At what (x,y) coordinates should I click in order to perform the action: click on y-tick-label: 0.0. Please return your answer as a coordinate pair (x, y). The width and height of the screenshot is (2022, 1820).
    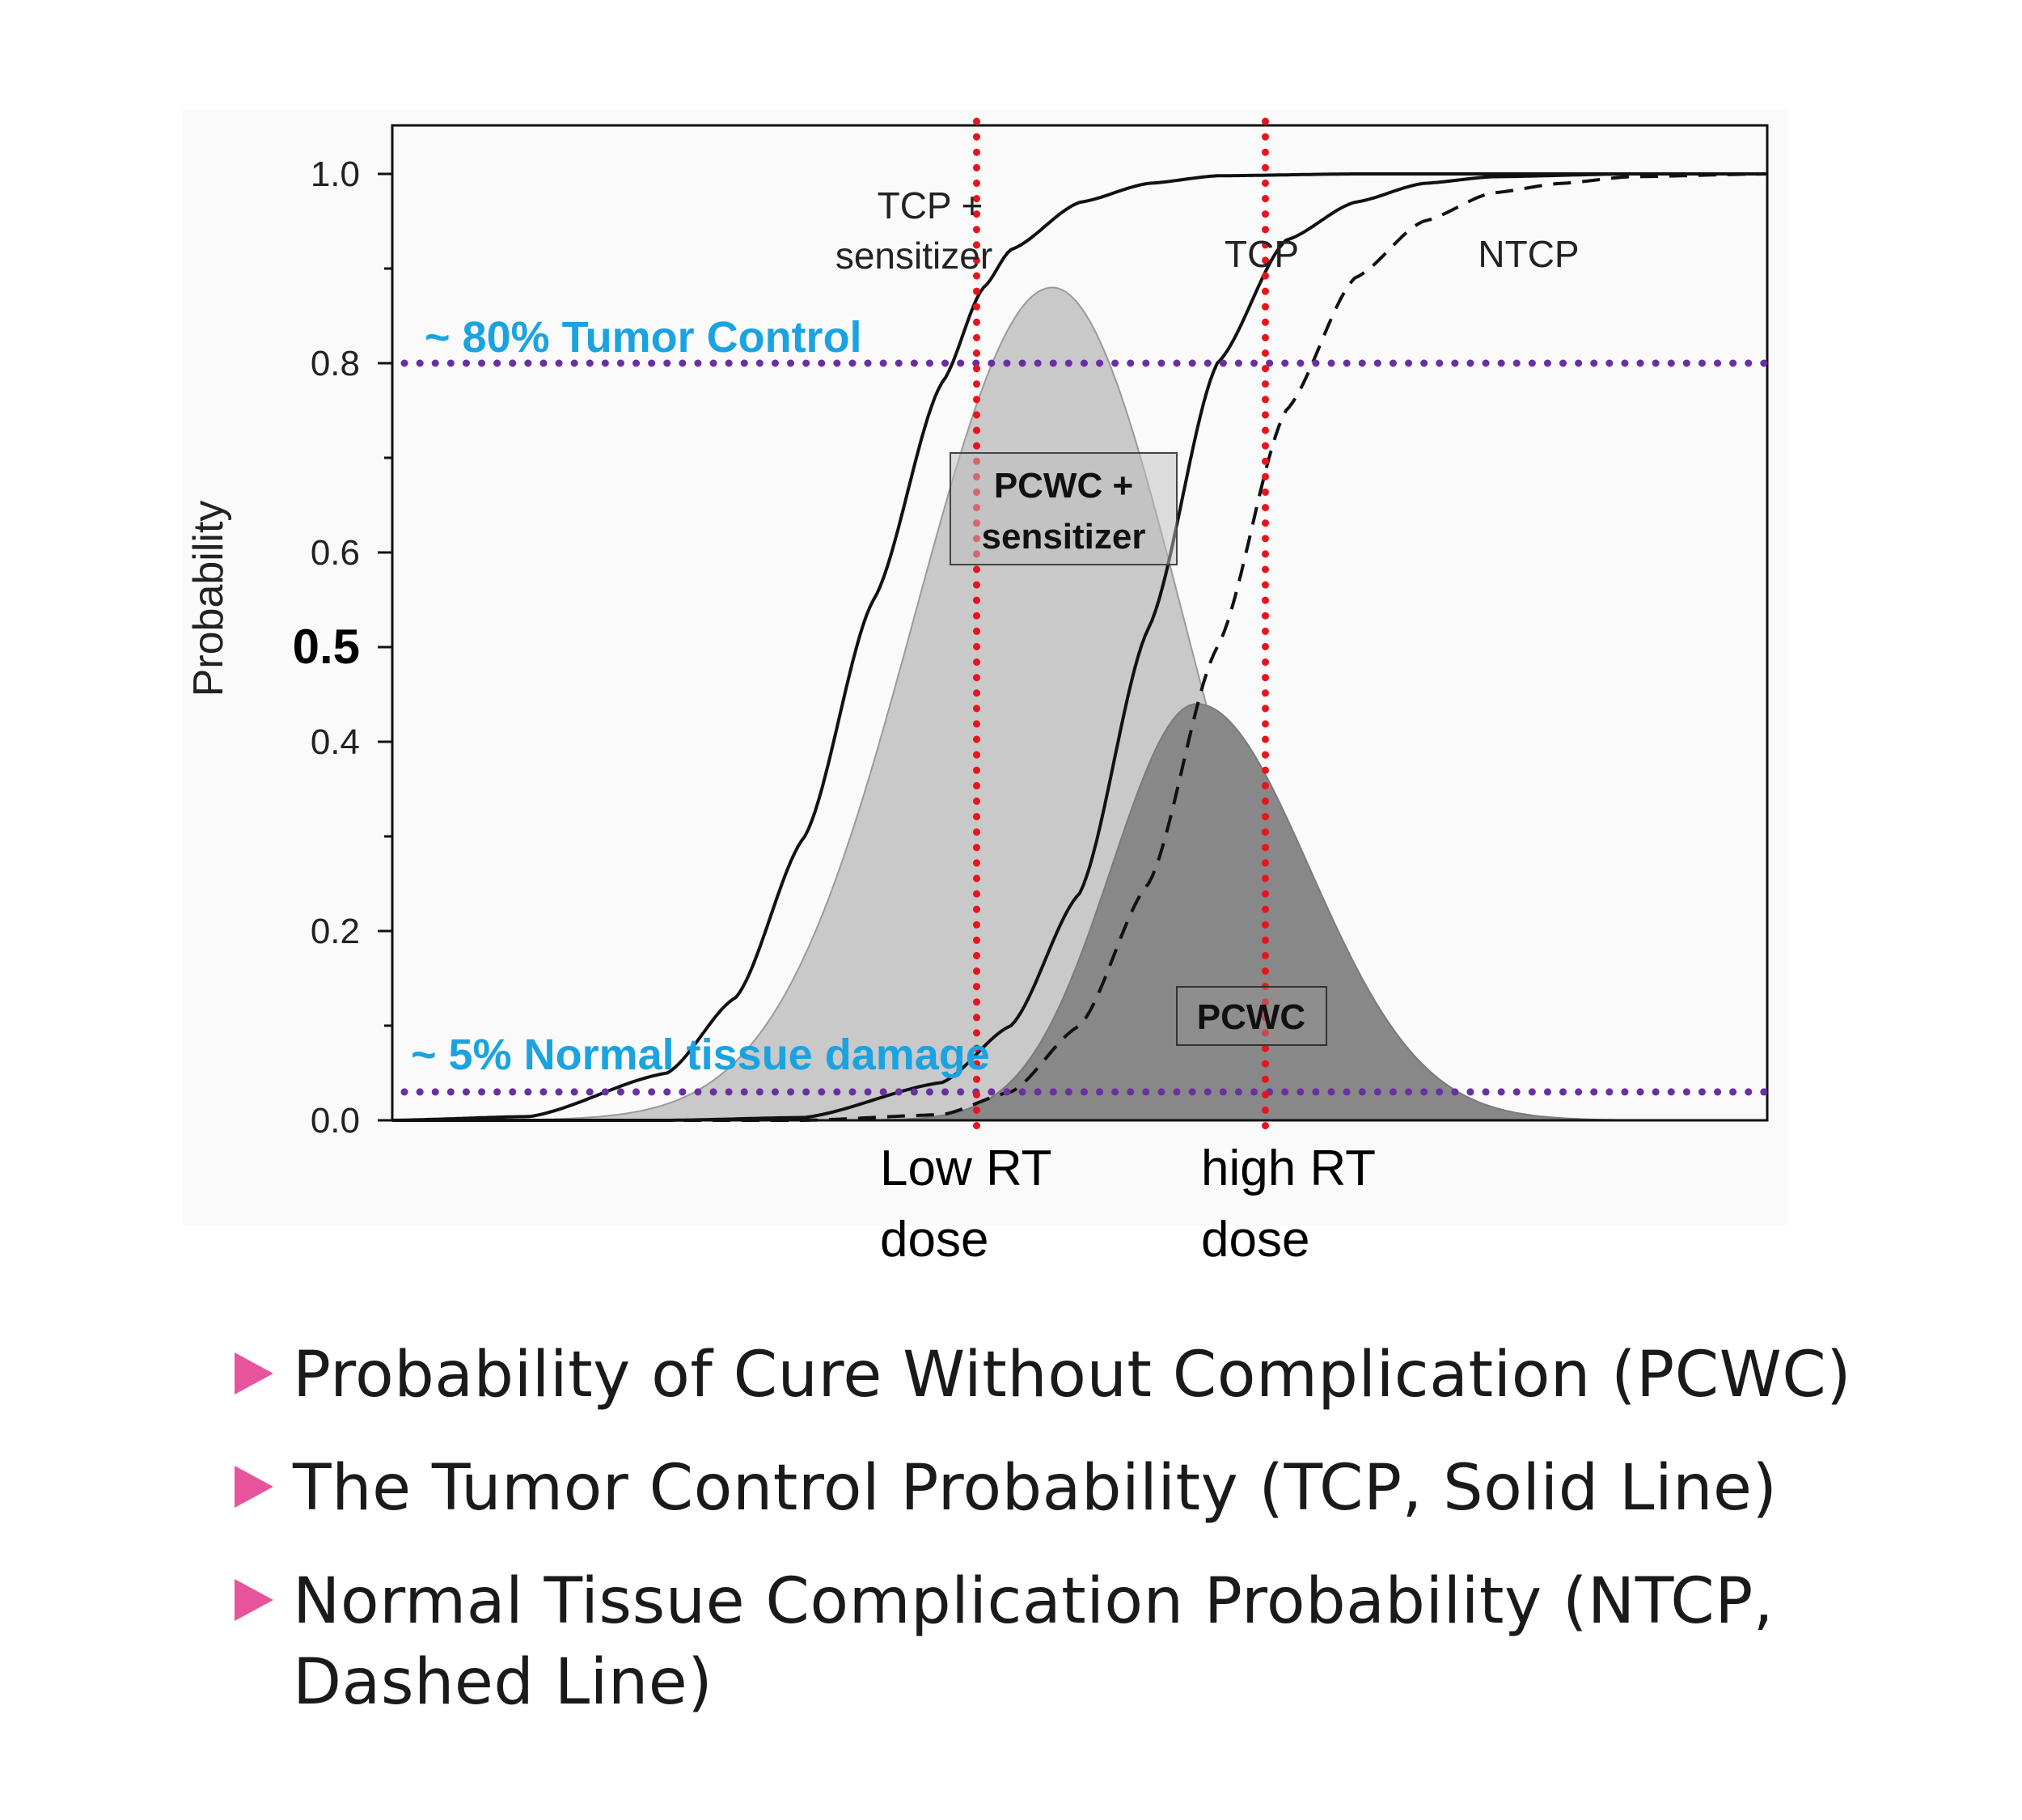
    Looking at the image, I should click on (335, 1121).